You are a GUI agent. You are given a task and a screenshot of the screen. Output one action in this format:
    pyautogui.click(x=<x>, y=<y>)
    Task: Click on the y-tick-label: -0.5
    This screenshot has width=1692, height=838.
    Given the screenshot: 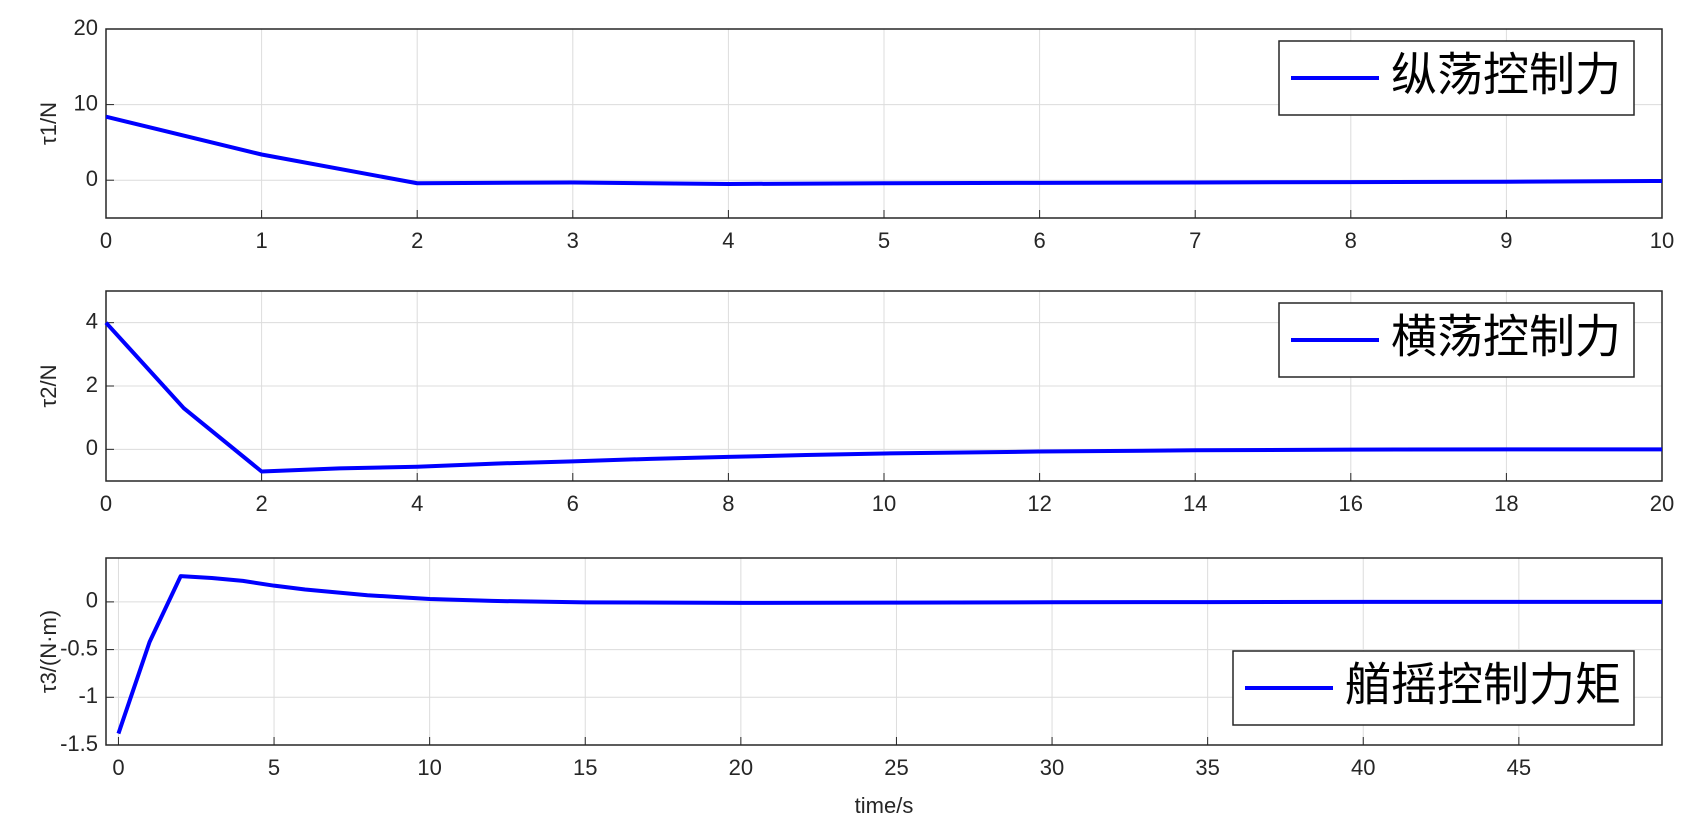 What is the action you would take?
    pyautogui.click(x=79, y=647)
    